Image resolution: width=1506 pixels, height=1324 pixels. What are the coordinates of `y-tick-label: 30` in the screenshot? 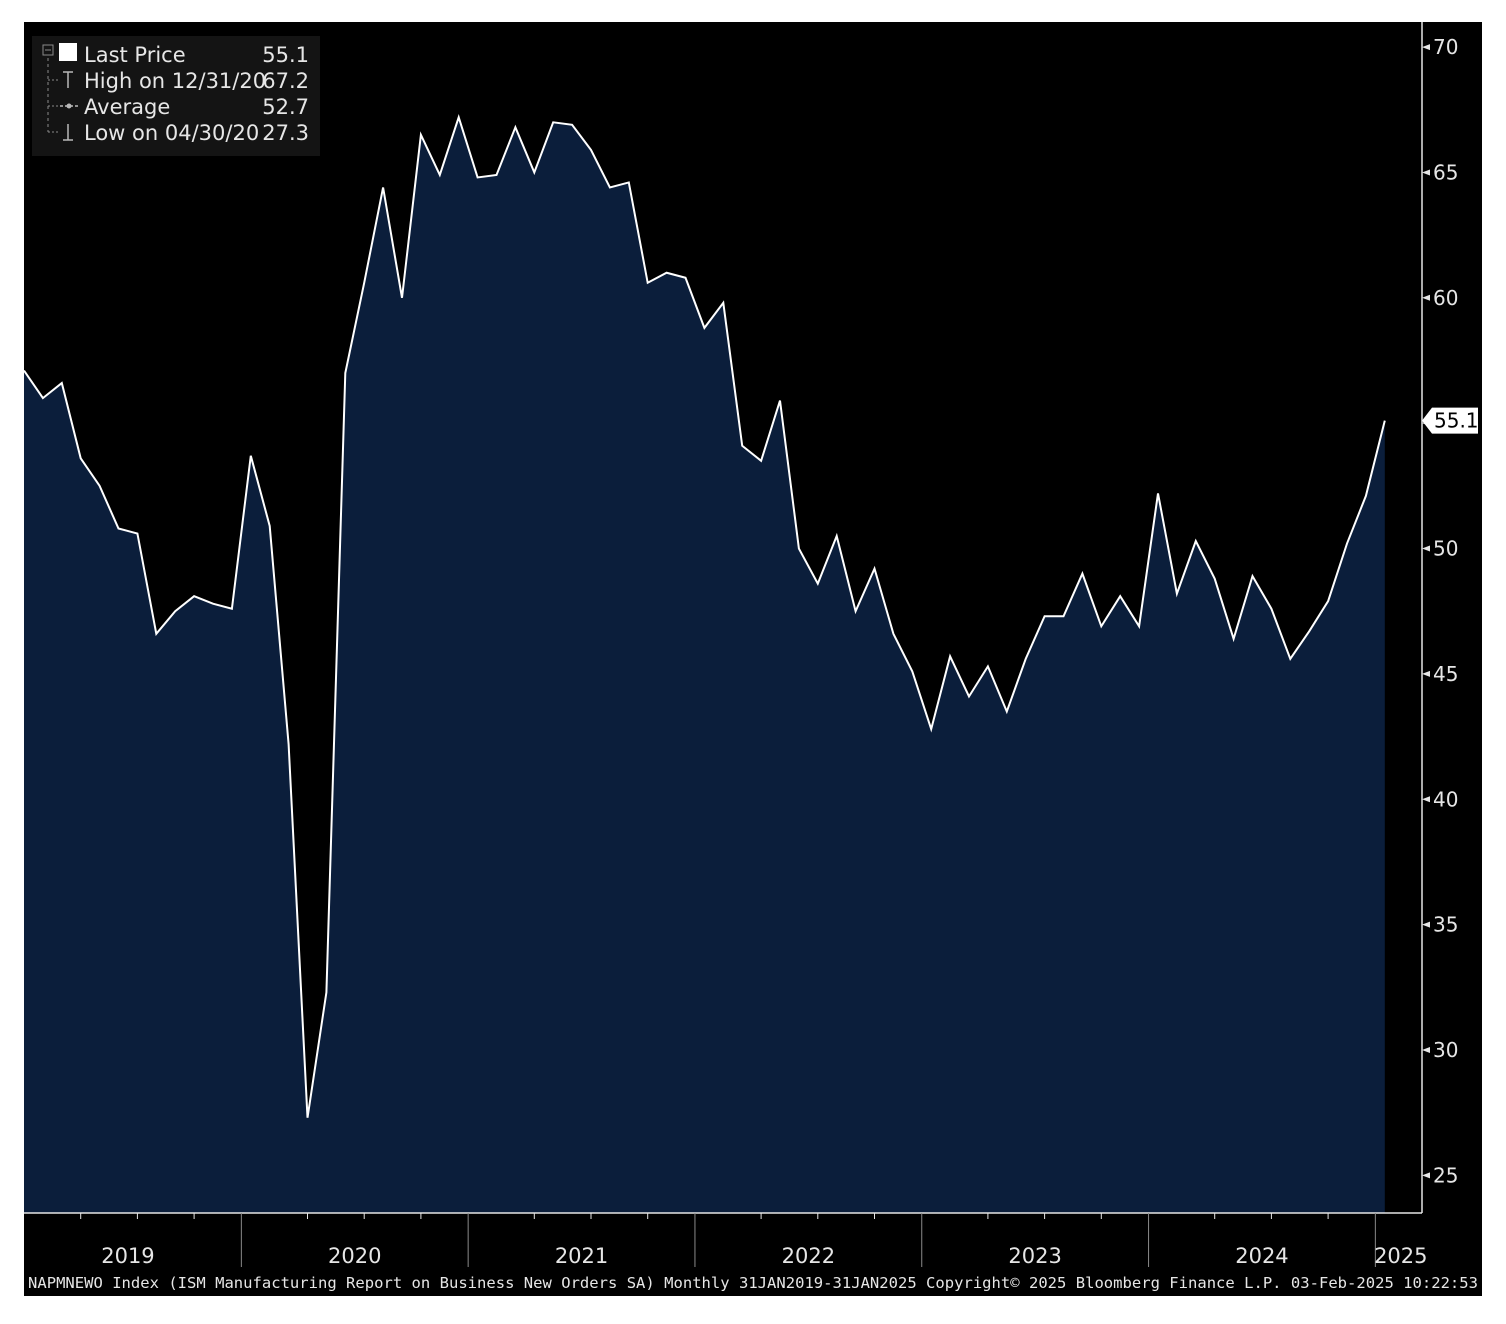 It's located at (1445, 1050).